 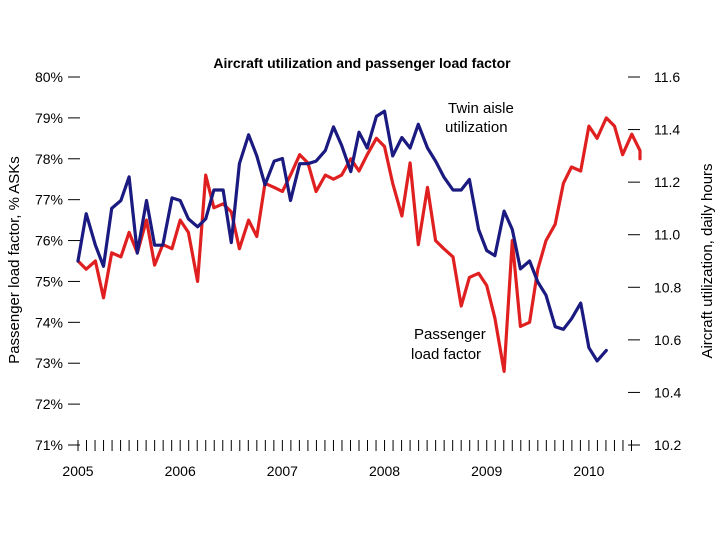 What do you see at coordinates (57, 261) in the screenshot?
I see `left-axis: 71% 72% 73% 74% 75% 76% 77% 78% 79% 80%` at bounding box center [57, 261].